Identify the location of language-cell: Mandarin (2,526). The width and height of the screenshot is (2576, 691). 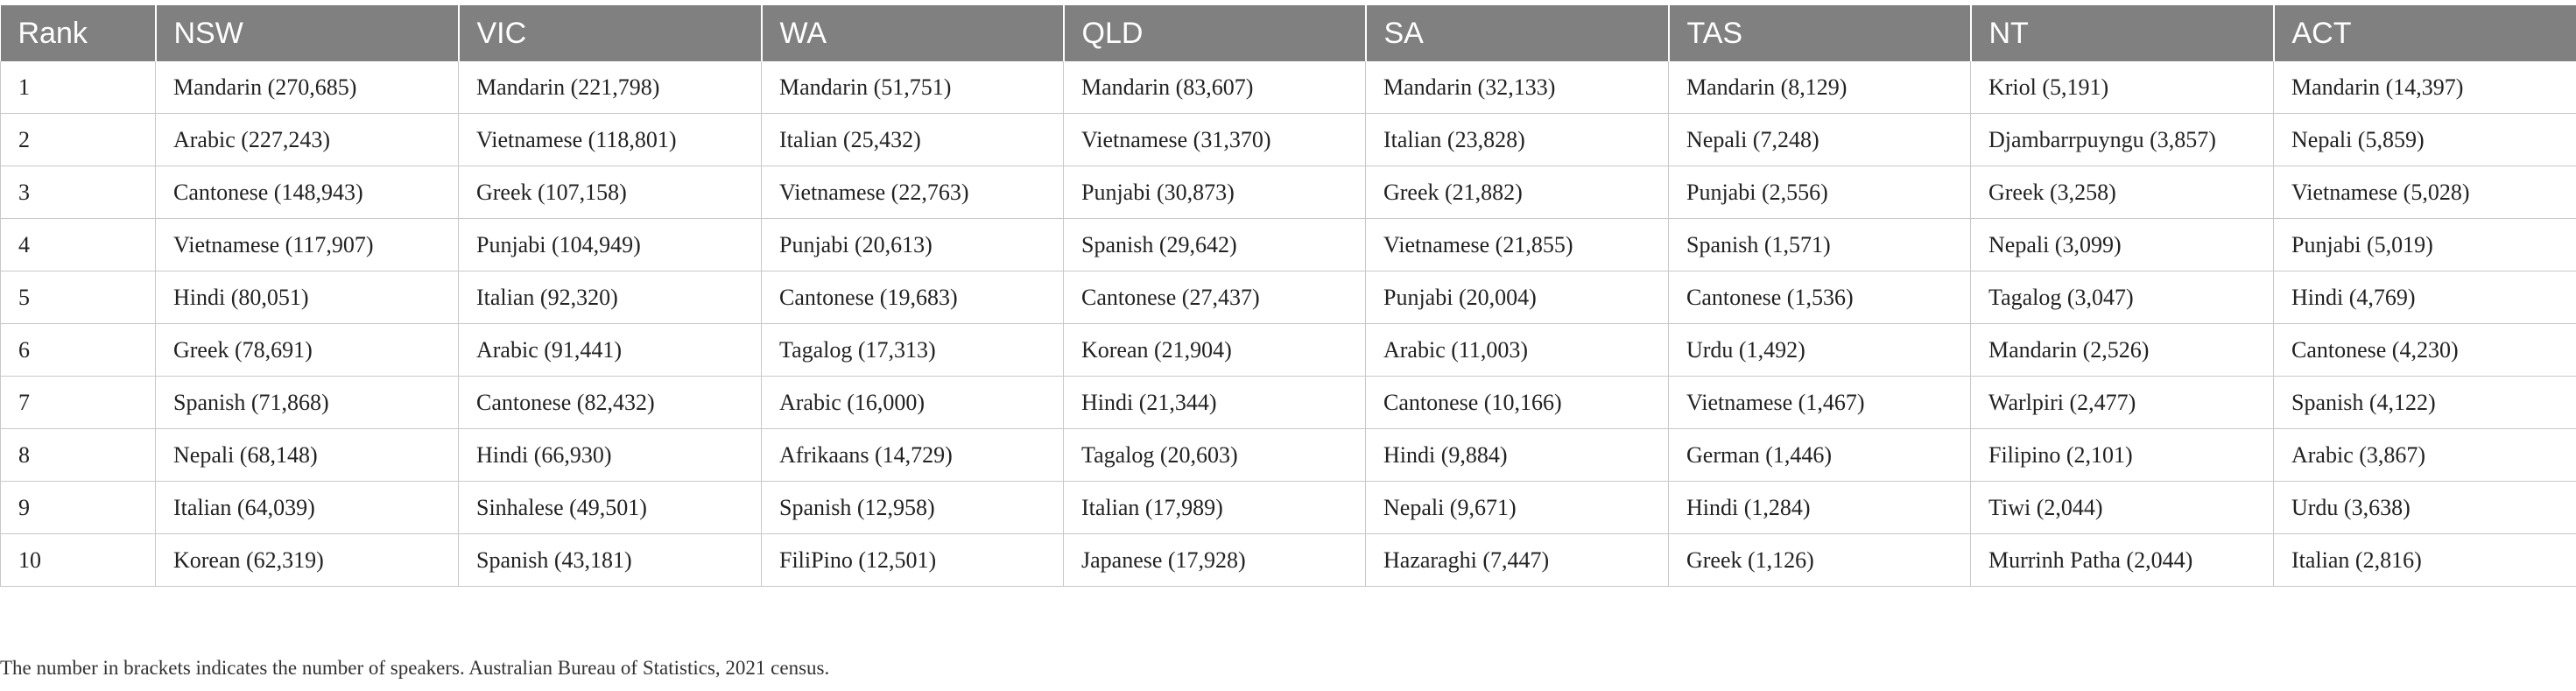
(2122, 350).